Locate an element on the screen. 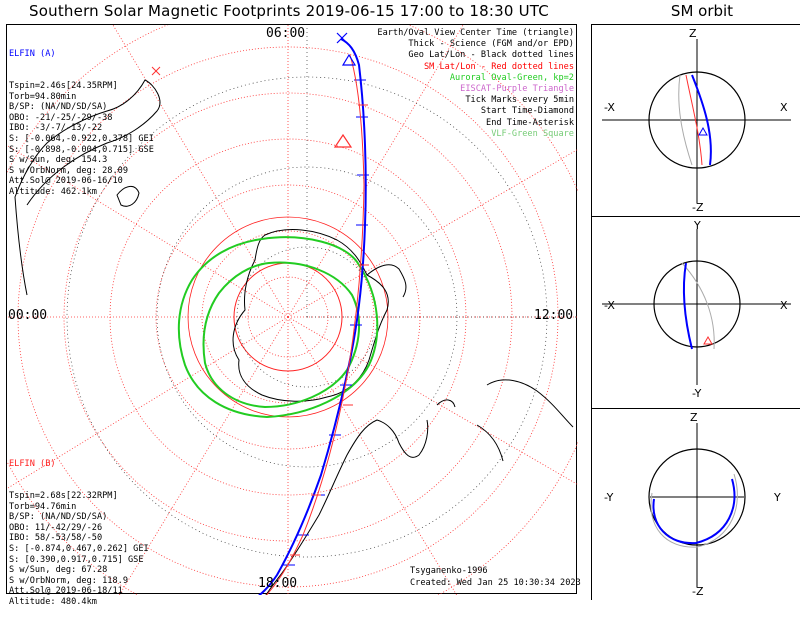 The height and width of the screenshot is (618, 800). lt-label-bottom: 18:00 is located at coordinates (278, 583).